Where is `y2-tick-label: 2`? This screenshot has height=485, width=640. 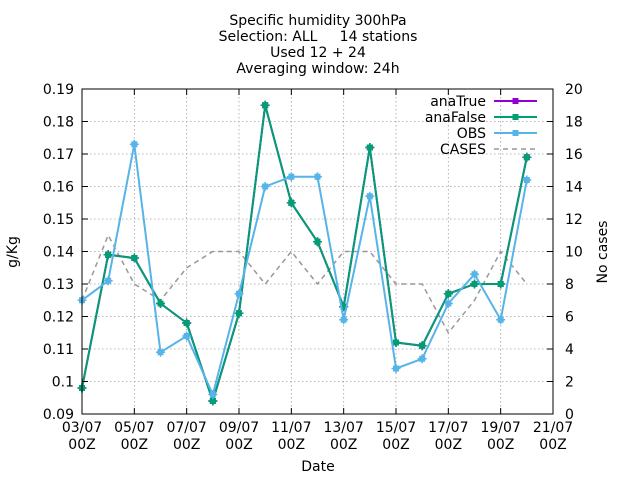 y2-tick-label: 2 is located at coordinates (569, 383).